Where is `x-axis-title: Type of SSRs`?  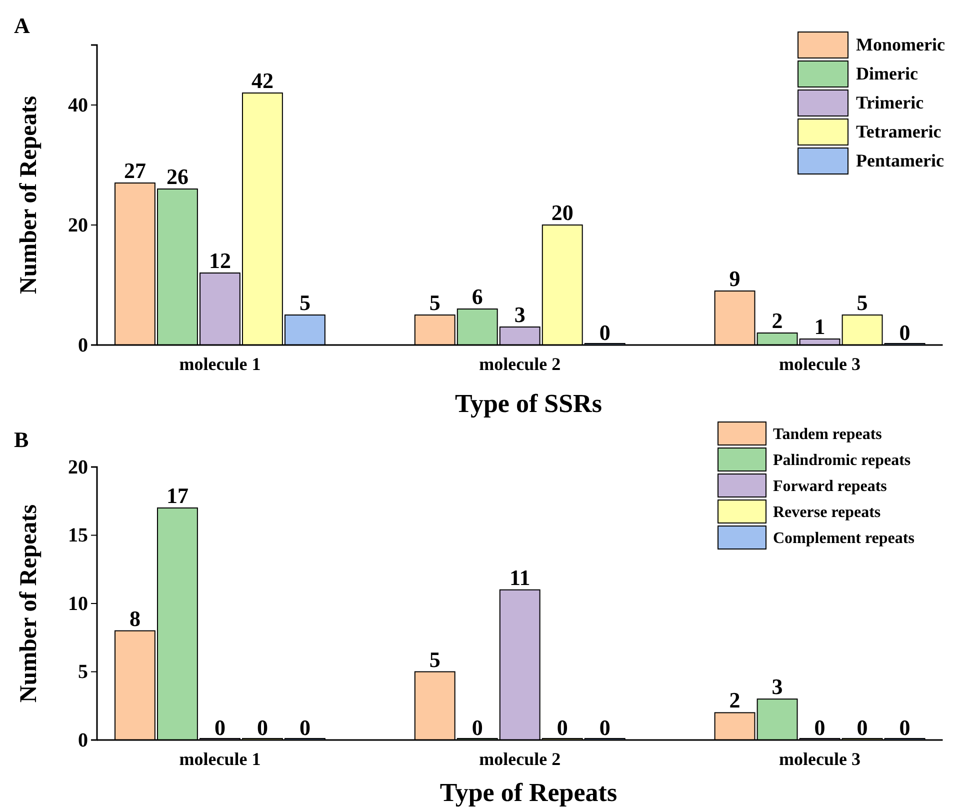 x-axis-title: Type of SSRs is located at coordinates (528, 403).